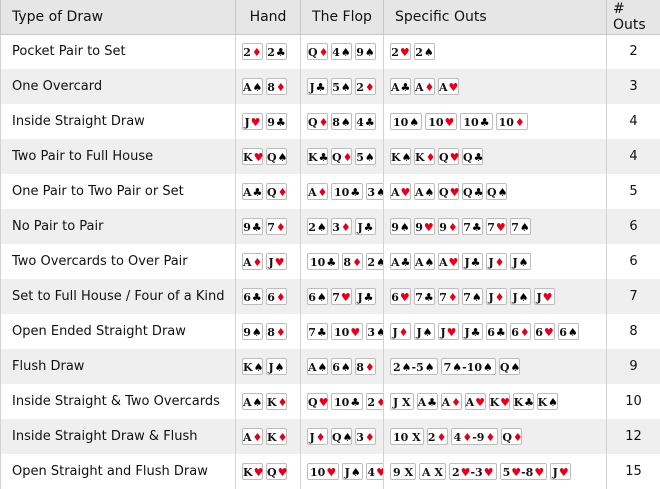 This screenshot has width=660, height=489. Describe the element at coordinates (342, 86) in the screenshot. I see `flop-cards: J♣ 5♠ 2♦` at that location.